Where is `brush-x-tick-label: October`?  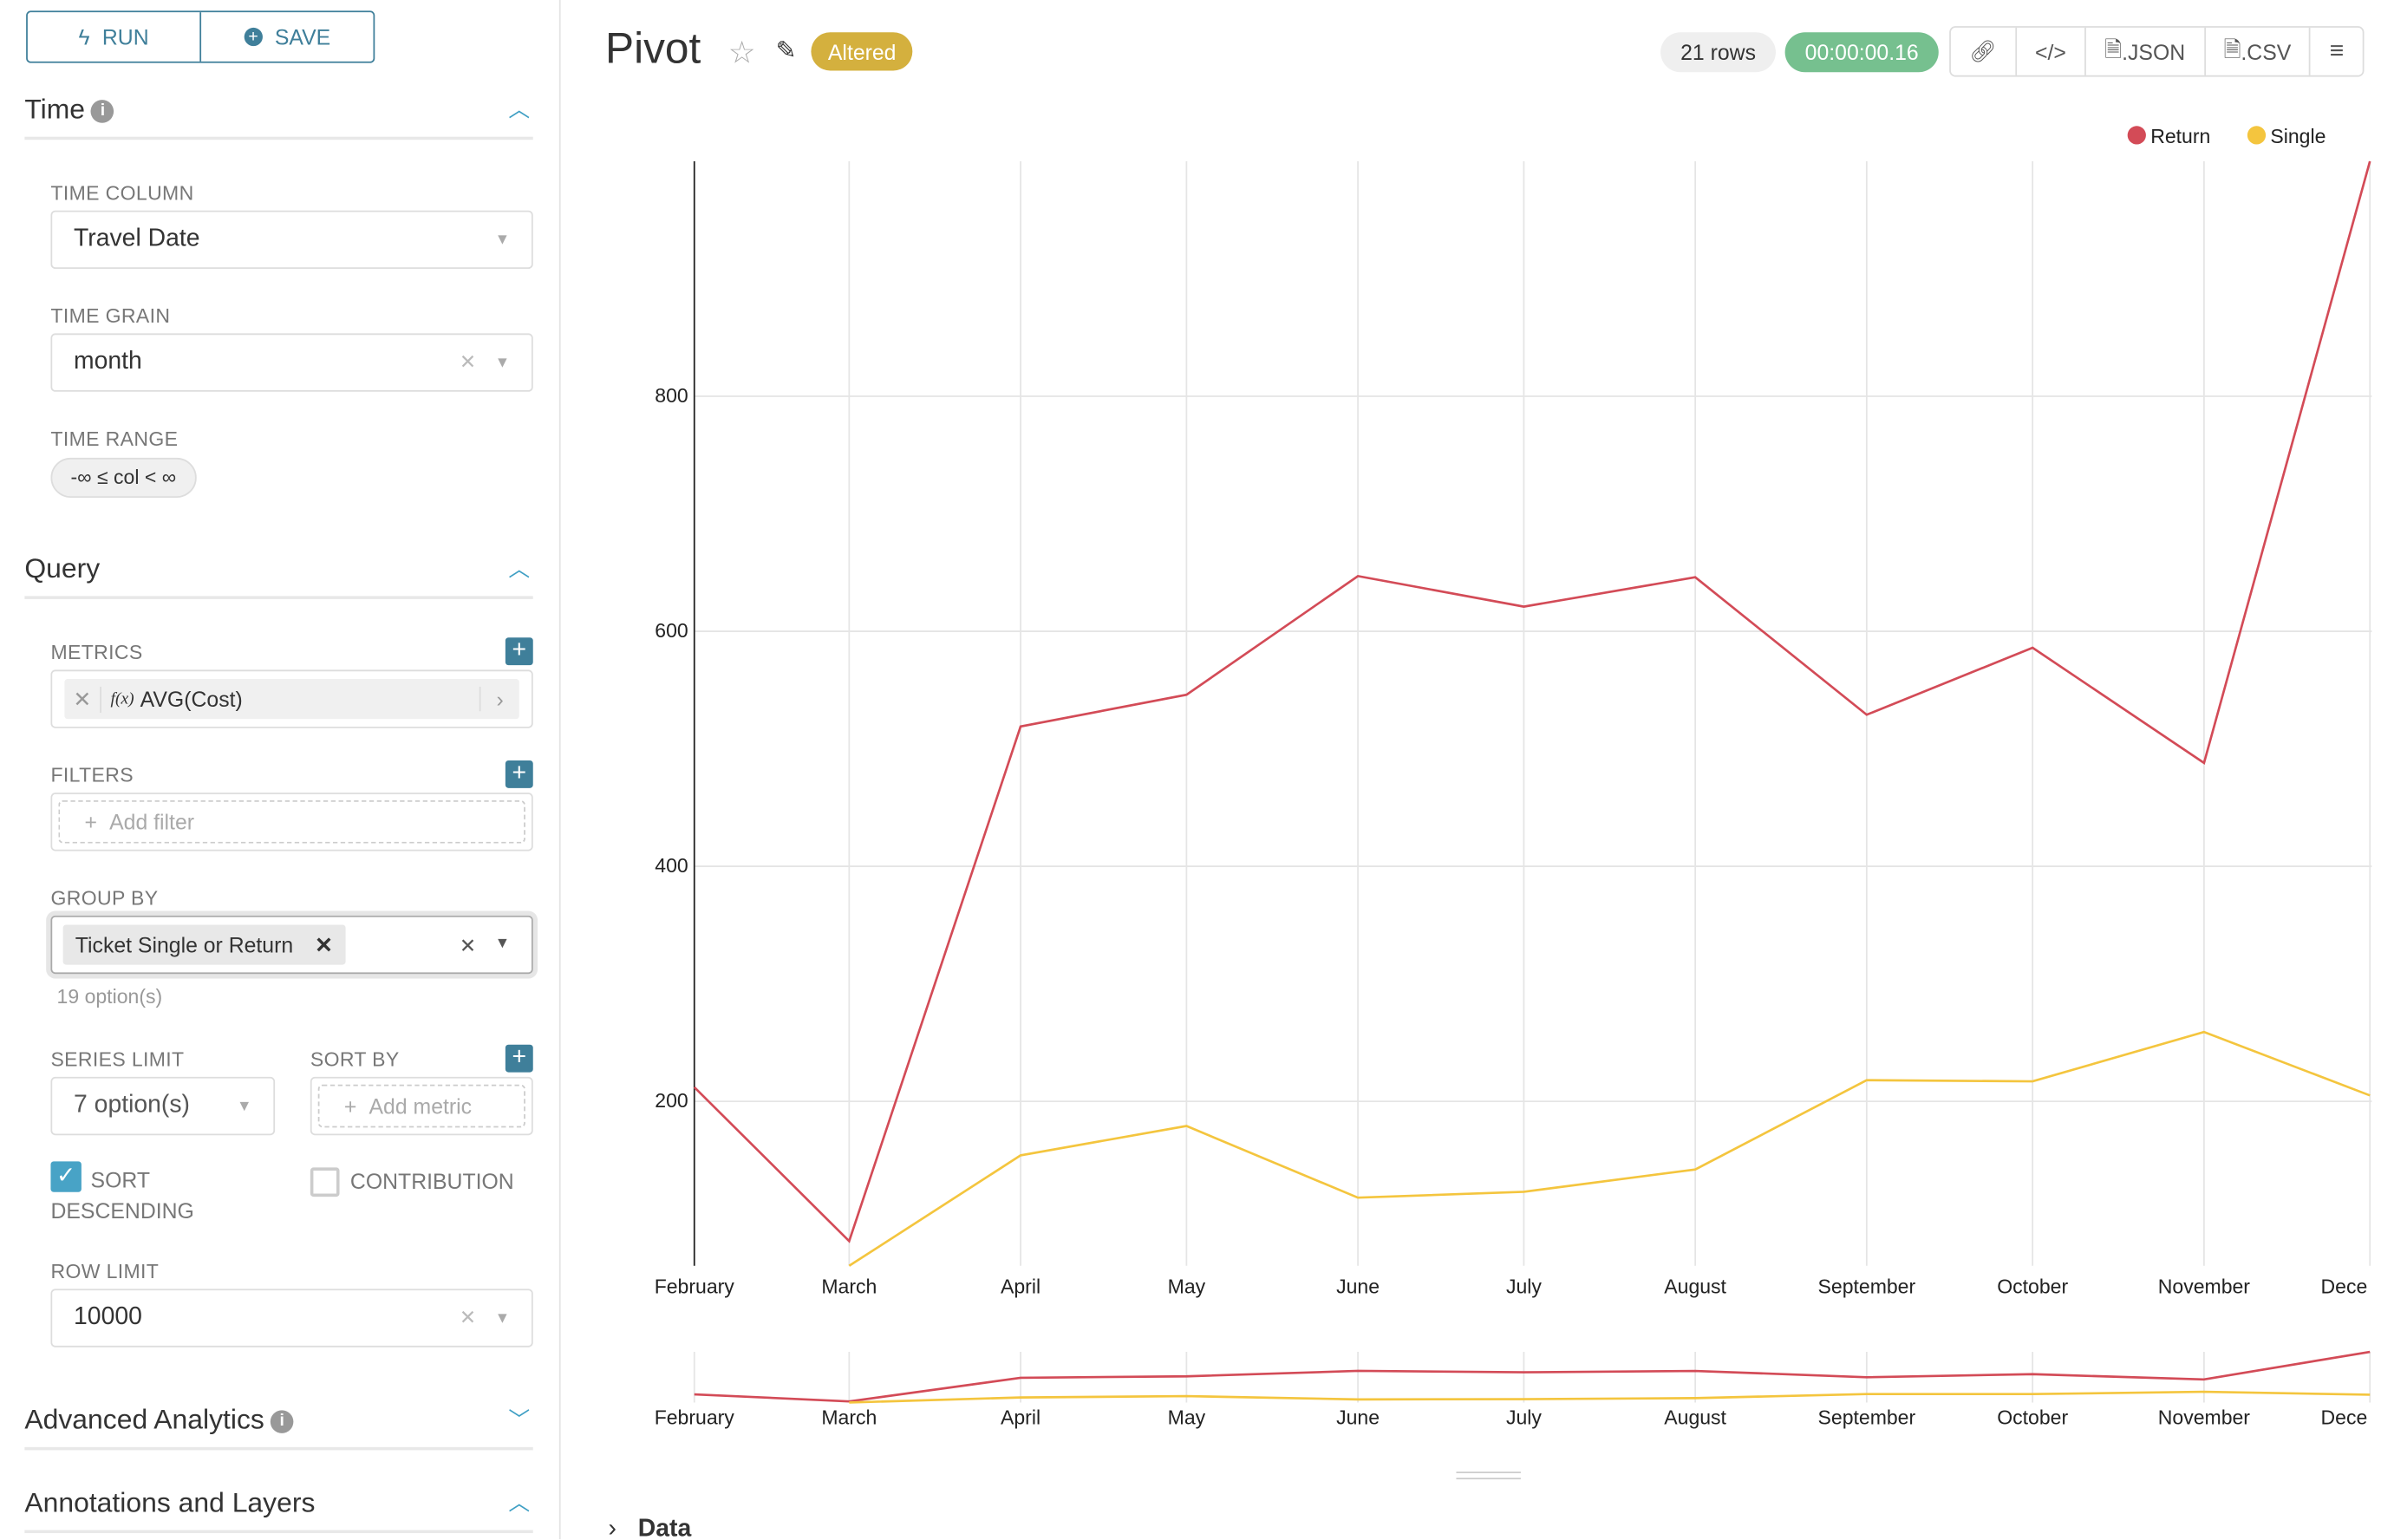
brush-x-tick-label: October is located at coordinates (2032, 1417).